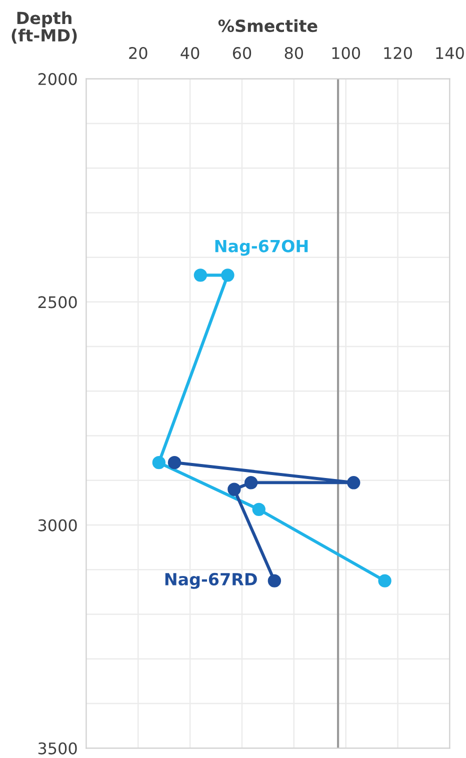  What do you see at coordinates (398, 53) in the screenshot?
I see `x-tick-label: 120` at bounding box center [398, 53].